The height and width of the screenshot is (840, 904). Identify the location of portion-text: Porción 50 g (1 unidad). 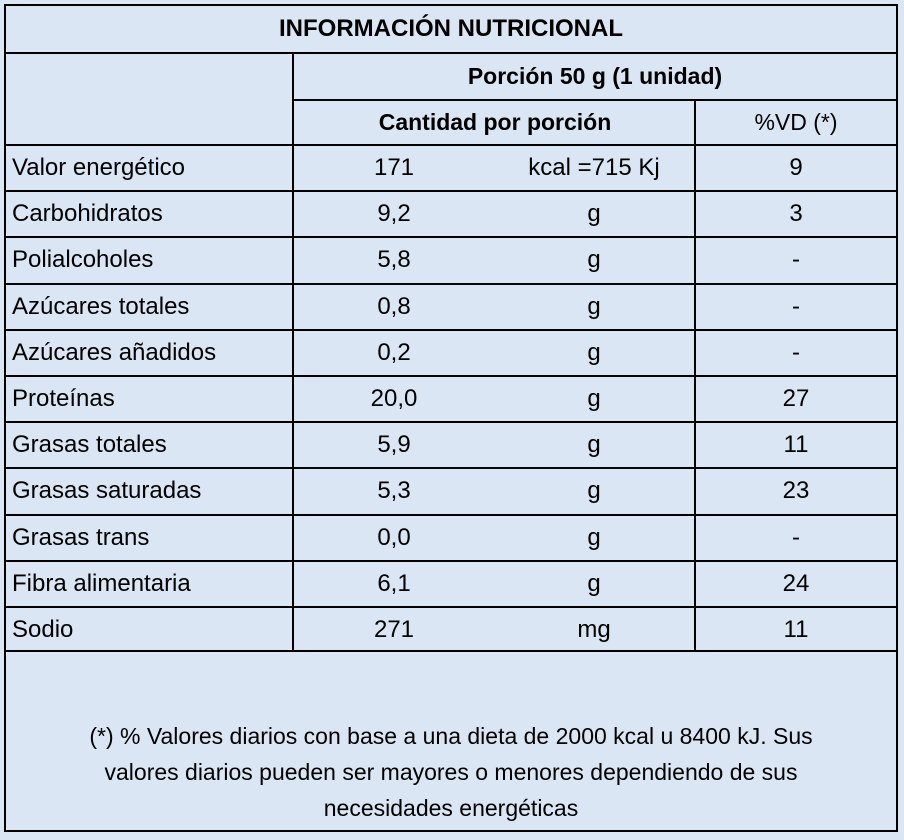
(595, 76).